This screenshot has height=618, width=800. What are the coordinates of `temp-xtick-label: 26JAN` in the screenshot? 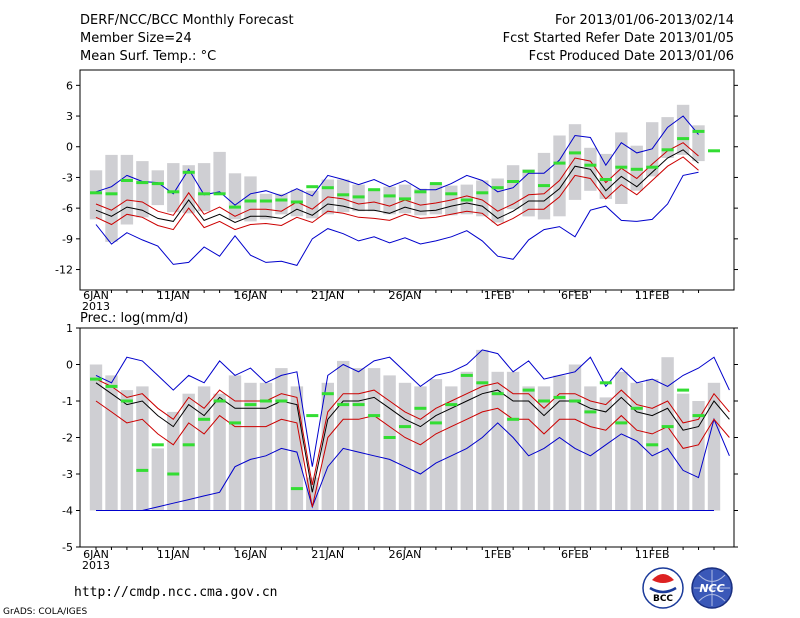 It's located at (405, 295).